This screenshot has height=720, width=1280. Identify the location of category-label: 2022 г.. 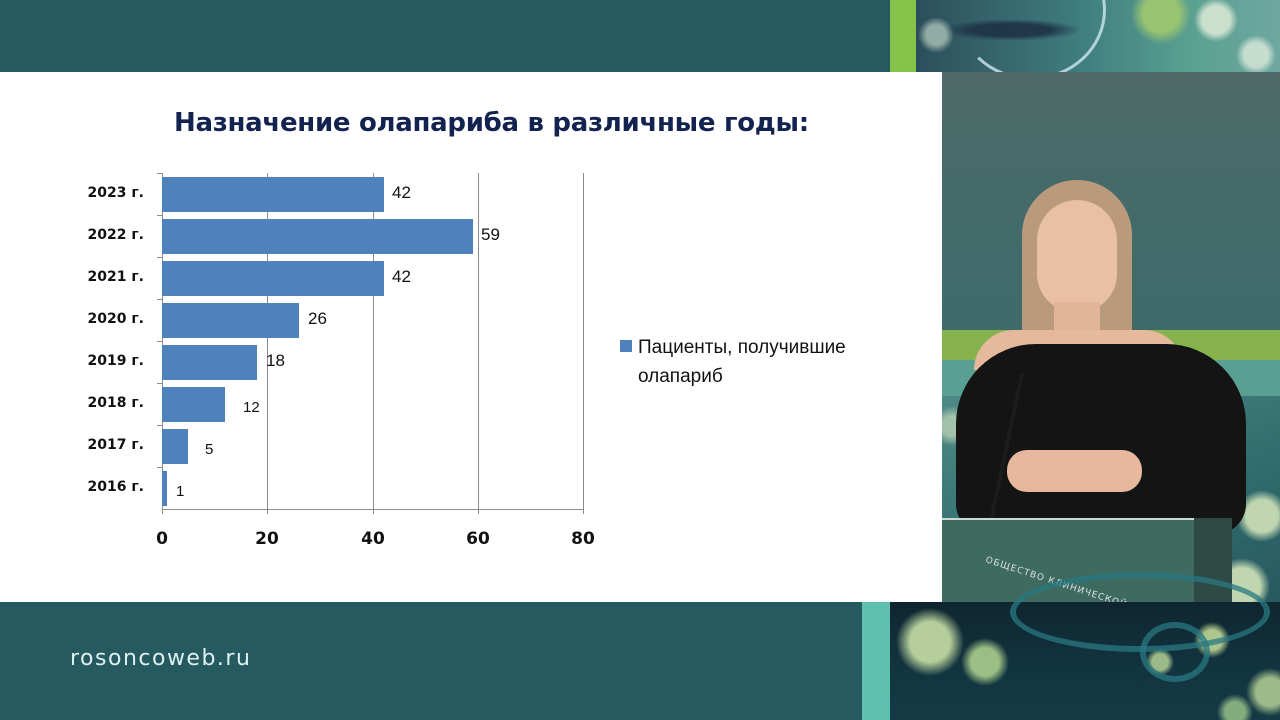
(115, 235).